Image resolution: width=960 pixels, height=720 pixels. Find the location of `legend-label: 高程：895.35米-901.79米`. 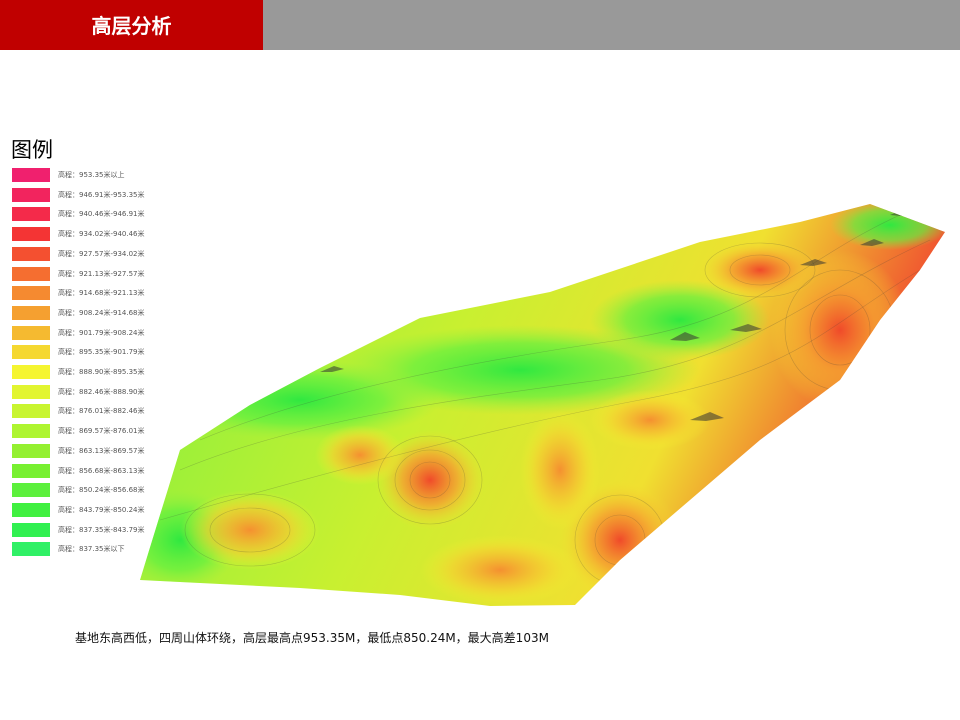

legend-label: 高程：895.35米-901.79米 is located at coordinates (101, 352).